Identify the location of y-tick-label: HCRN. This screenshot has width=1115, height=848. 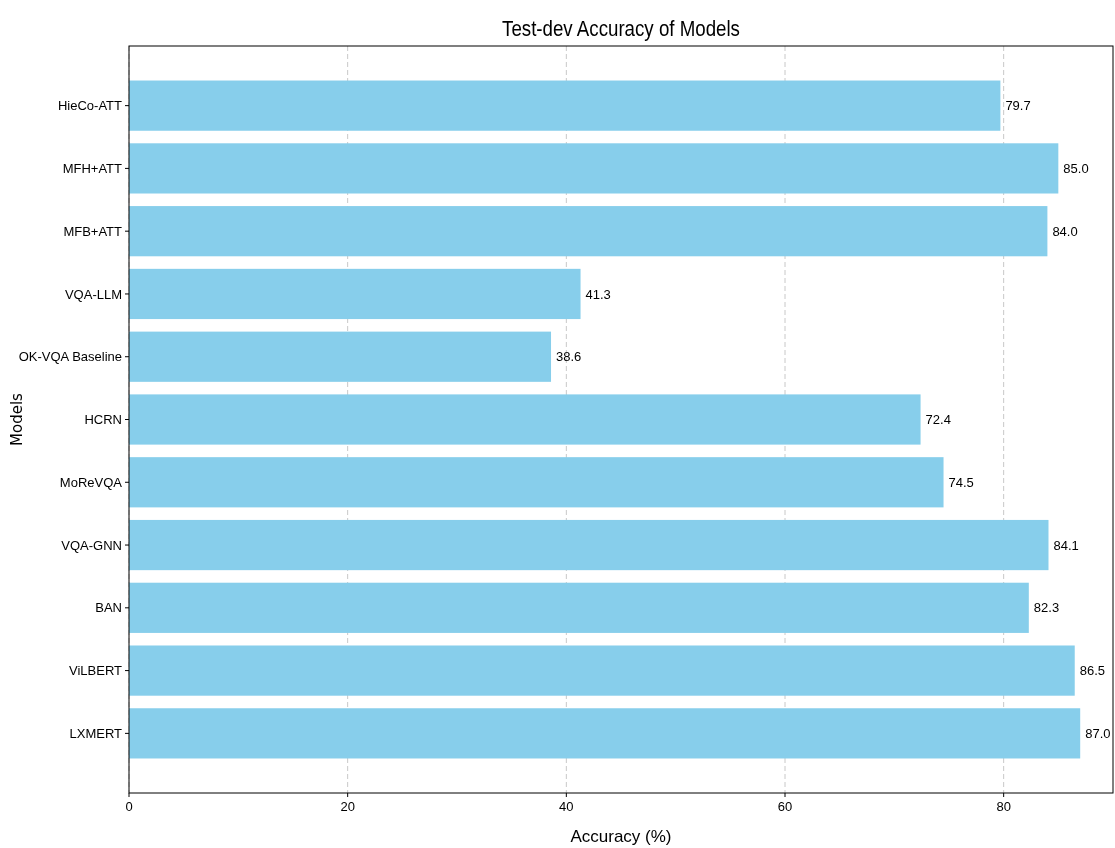
(103, 420).